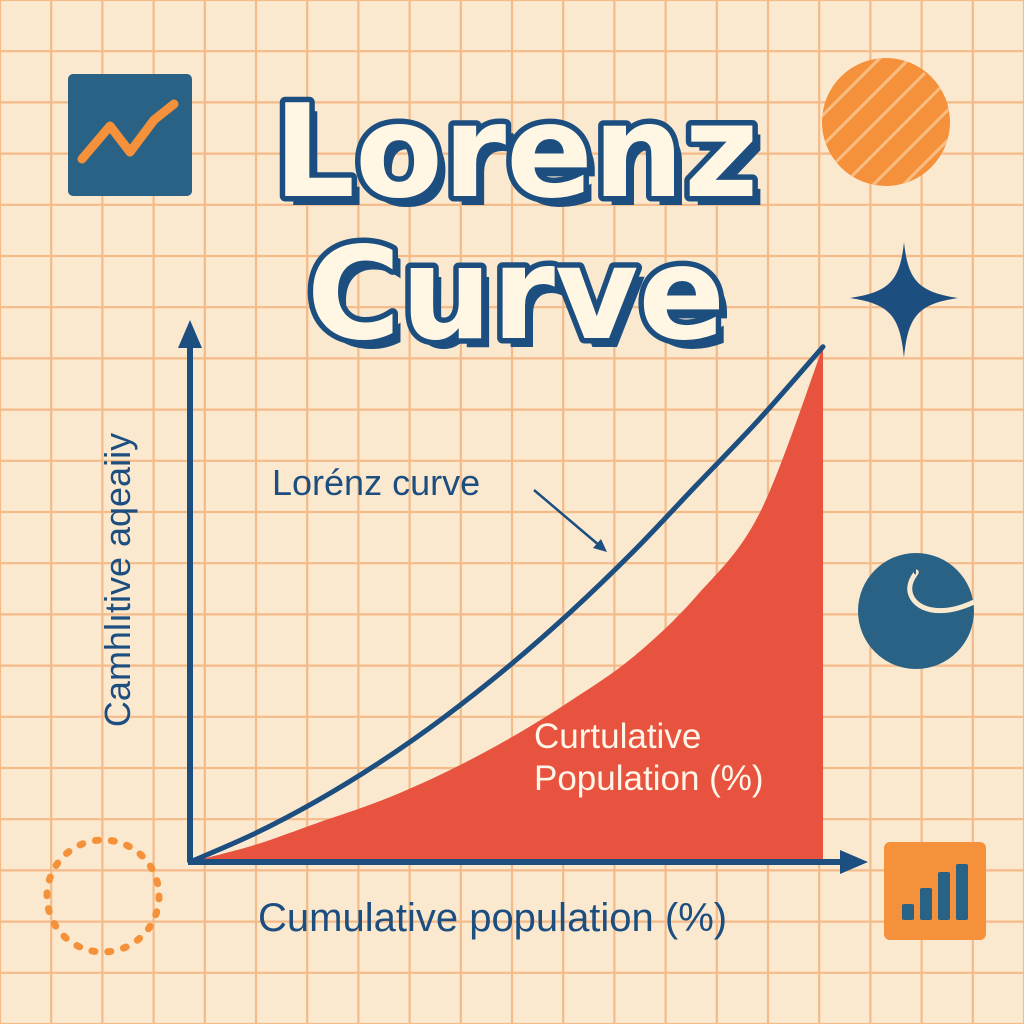 This screenshot has width=1024, height=1024. Describe the element at coordinates (935, 891) in the screenshot. I see `bar-chart-icon` at that location.